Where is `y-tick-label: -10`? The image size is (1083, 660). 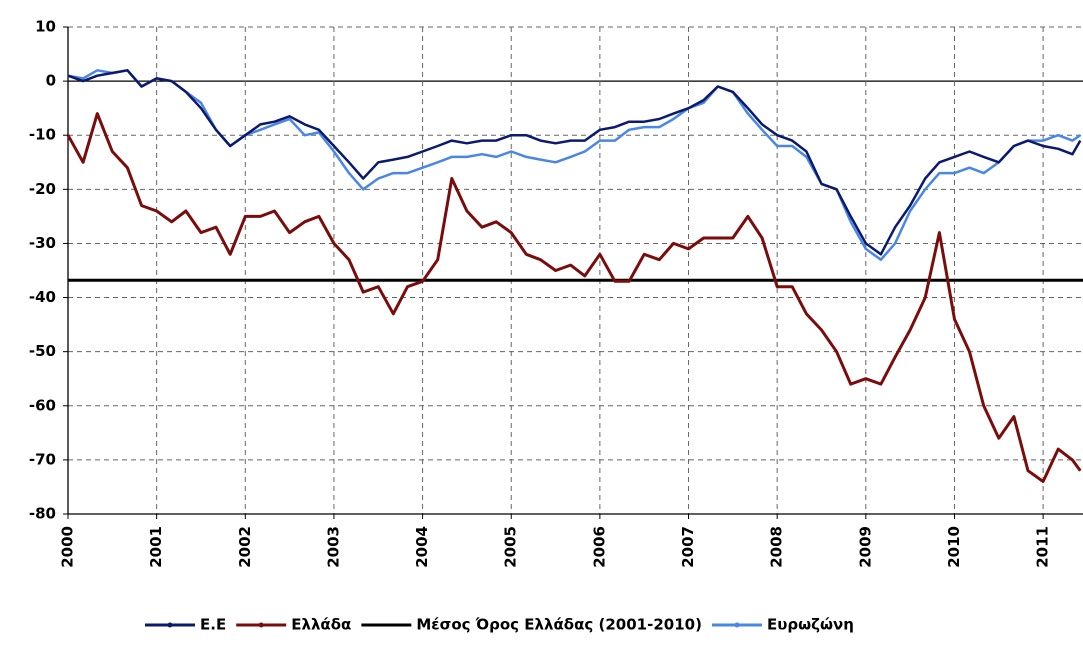
y-tick-label: -10 is located at coordinates (42, 135).